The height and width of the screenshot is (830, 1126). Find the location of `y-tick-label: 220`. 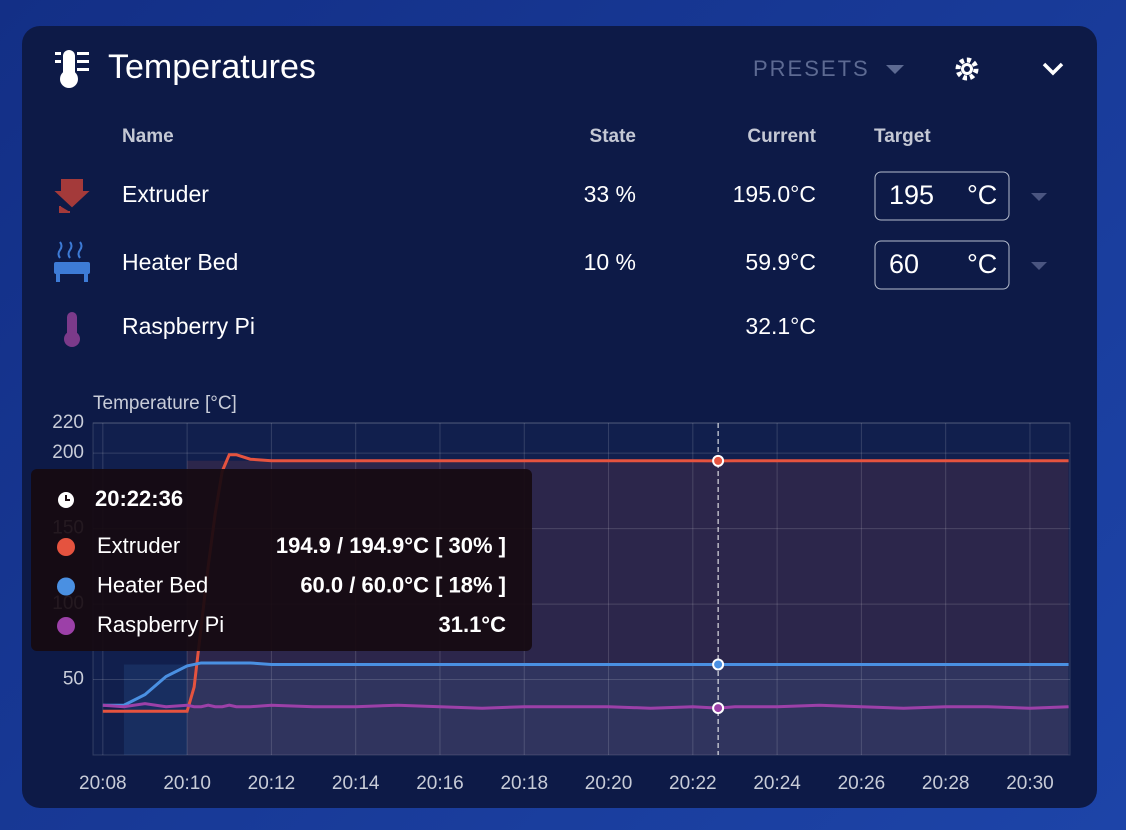

y-tick-label: 220 is located at coordinates (68, 422).